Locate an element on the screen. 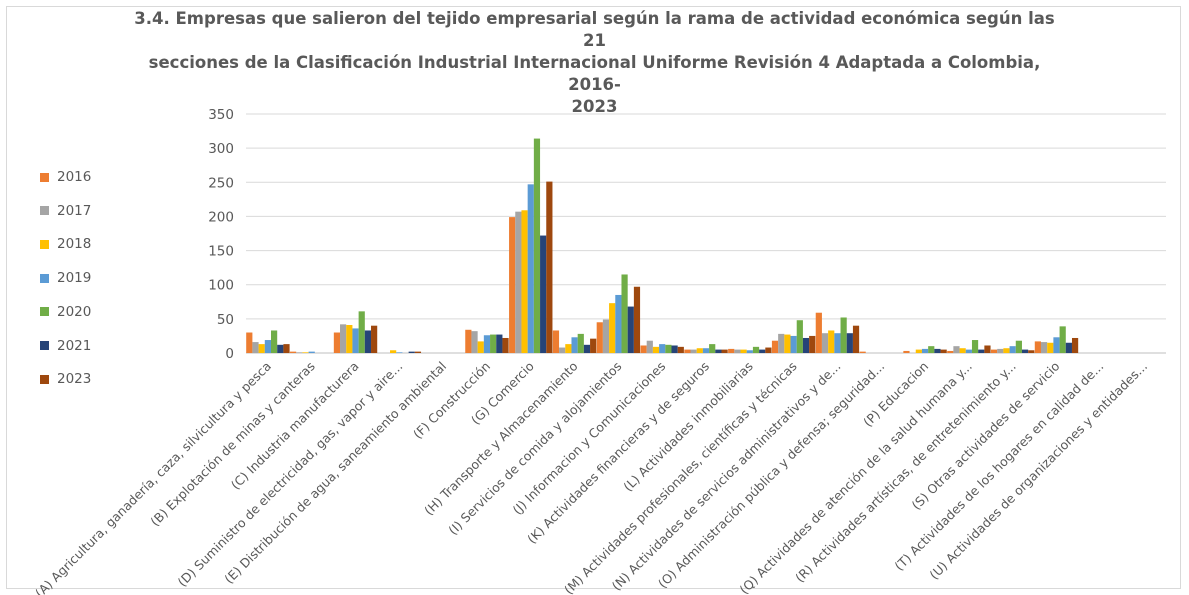  y-tick-label: 50 is located at coordinates (225, 320).